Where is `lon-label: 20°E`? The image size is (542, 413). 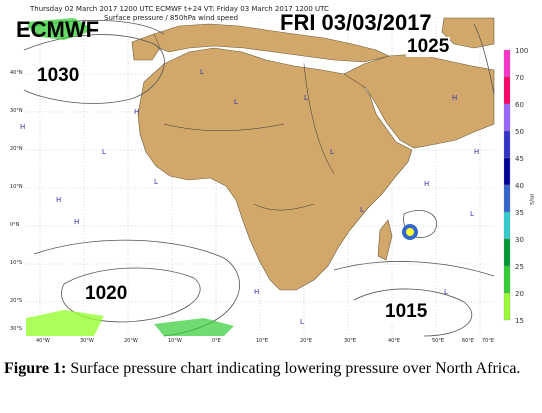 lon-label: 20°E is located at coordinates (306, 341).